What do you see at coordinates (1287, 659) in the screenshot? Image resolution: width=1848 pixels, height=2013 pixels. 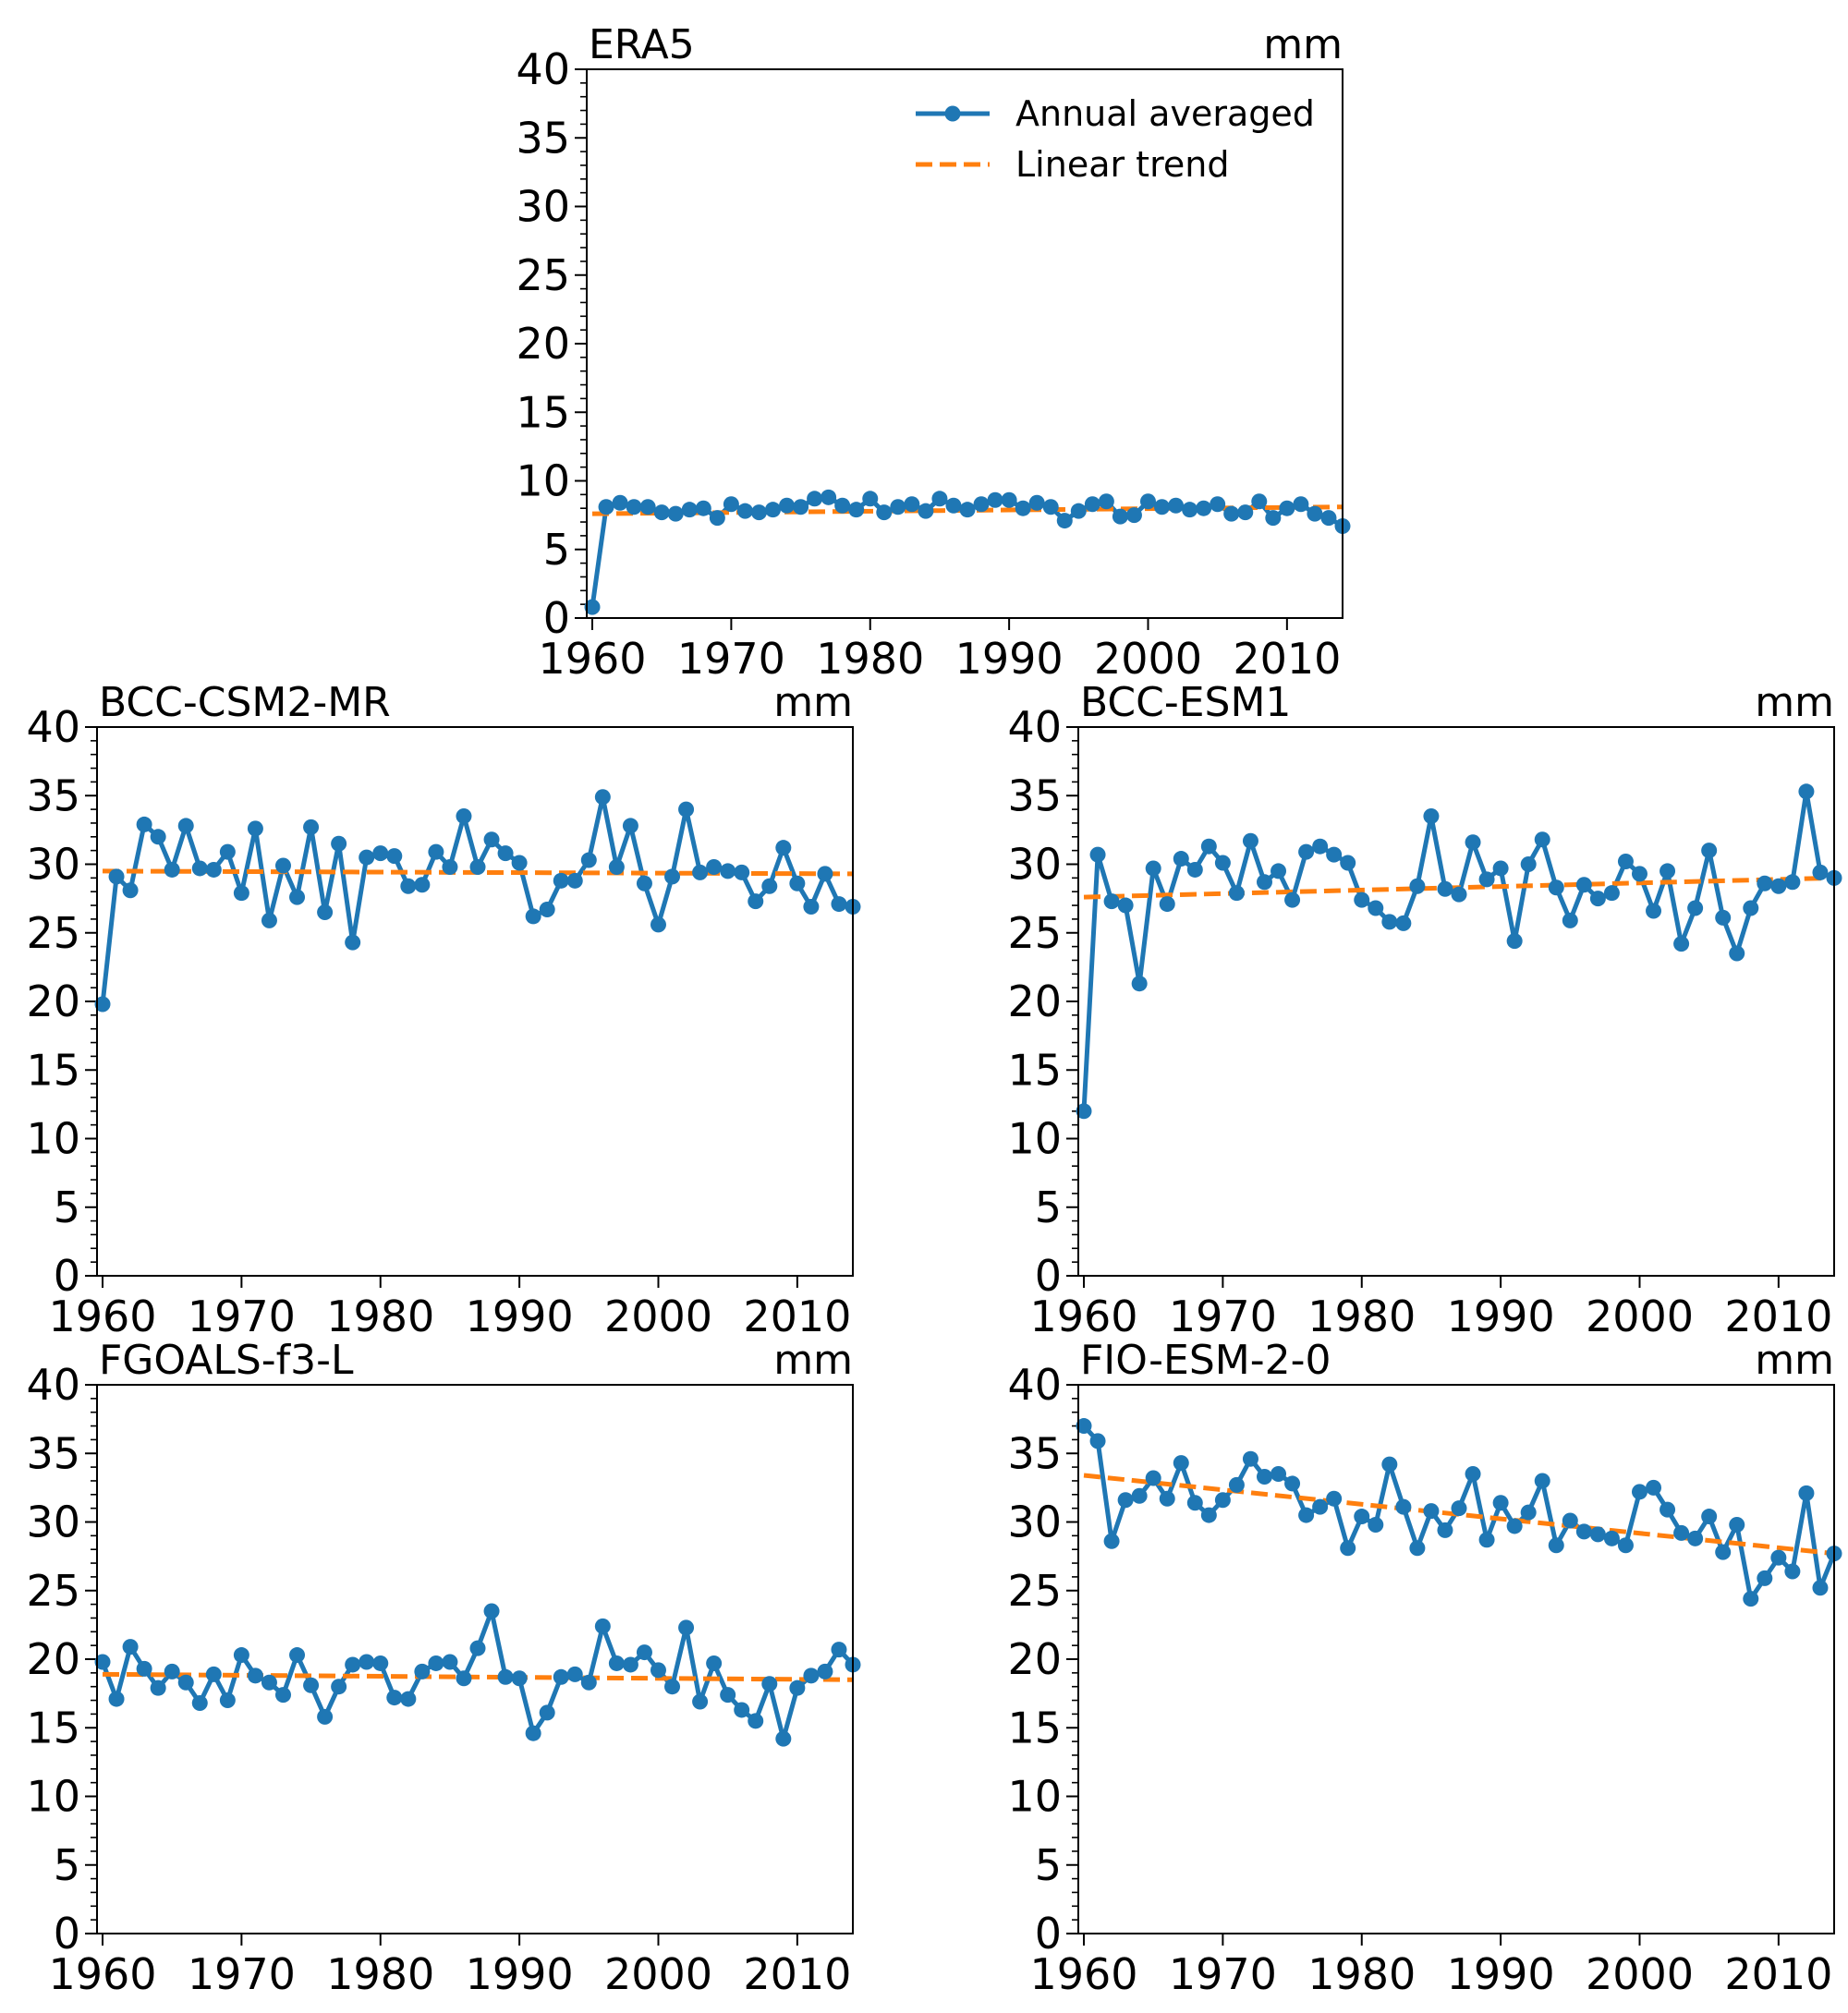 I see `x-tick-label: 2010` at bounding box center [1287, 659].